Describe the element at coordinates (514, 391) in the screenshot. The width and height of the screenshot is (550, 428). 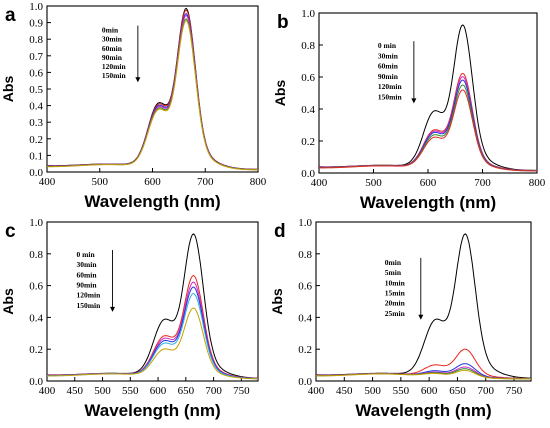
I see `x-tick-label: 750` at that location.